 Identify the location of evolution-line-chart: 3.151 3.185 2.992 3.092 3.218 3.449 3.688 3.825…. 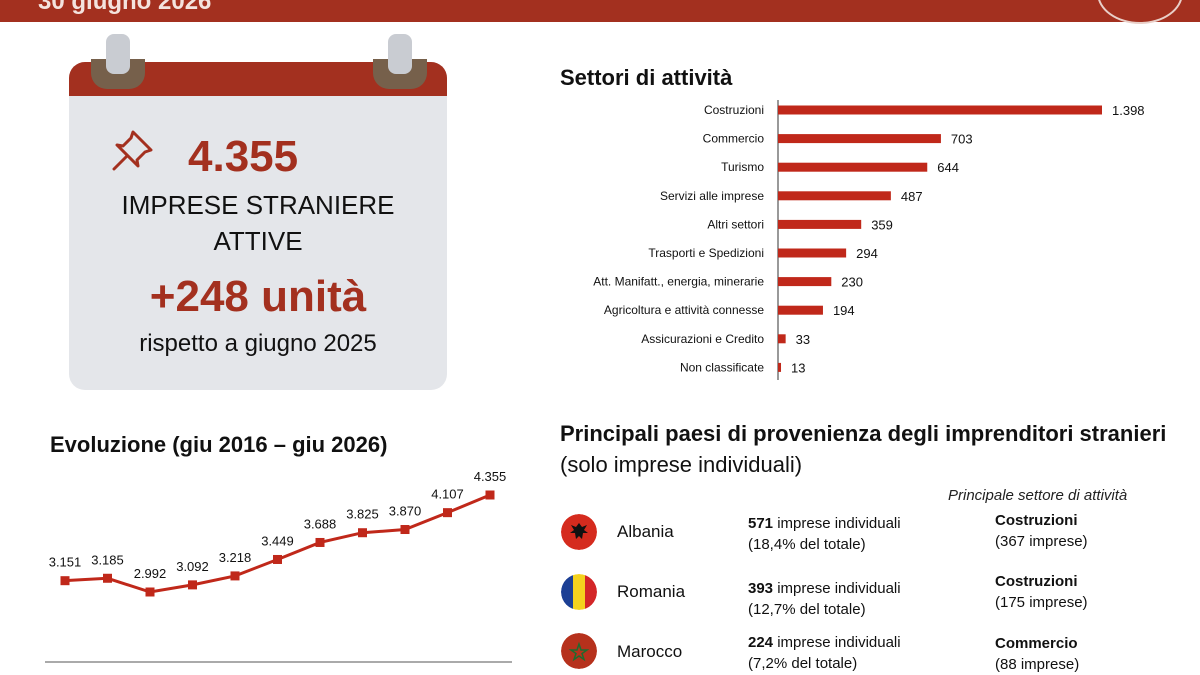
(278, 566).